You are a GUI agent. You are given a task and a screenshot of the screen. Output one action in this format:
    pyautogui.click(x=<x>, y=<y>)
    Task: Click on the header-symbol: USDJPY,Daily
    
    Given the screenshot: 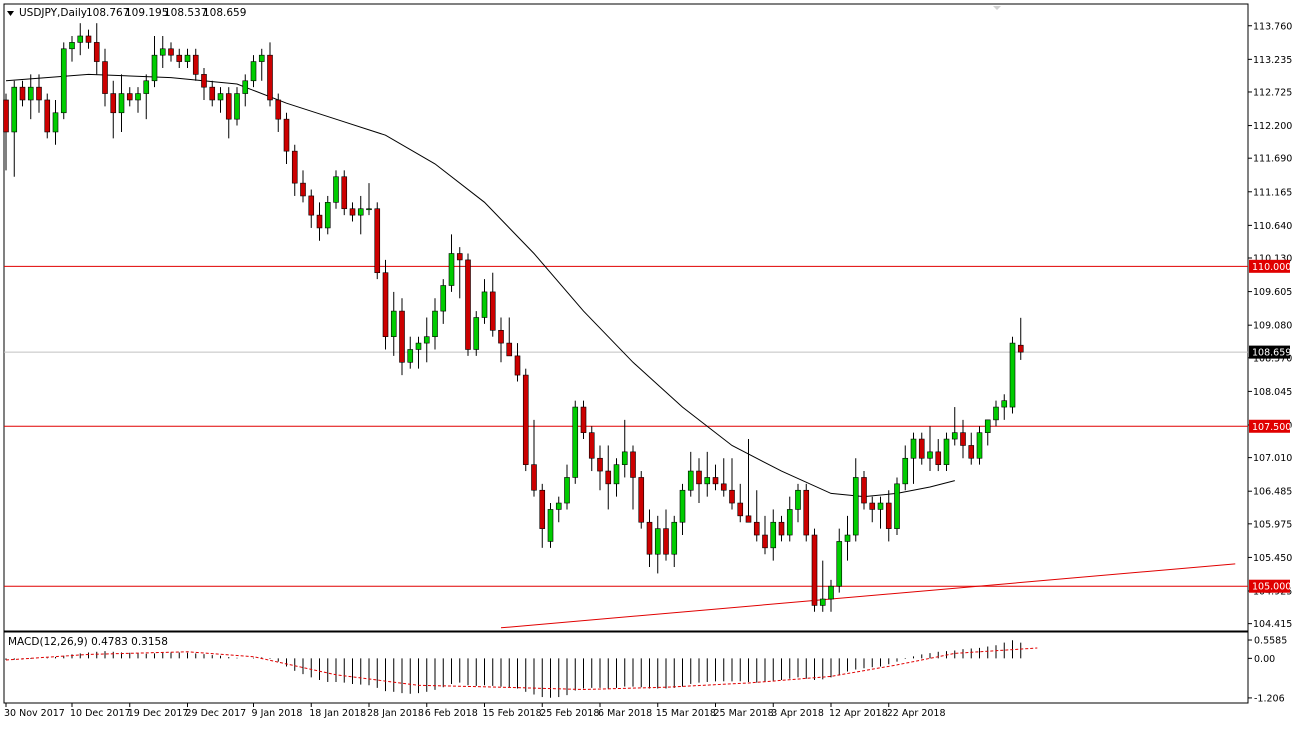 What is the action you would take?
    pyautogui.click(x=53, y=13)
    